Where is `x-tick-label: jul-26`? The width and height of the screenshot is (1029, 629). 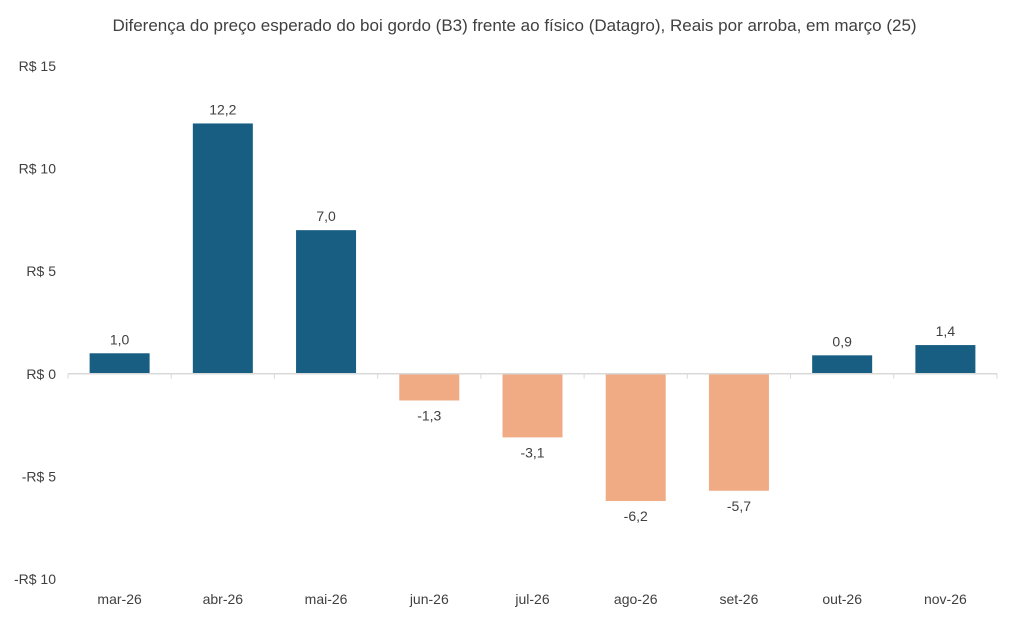 x-tick-label: jul-26 is located at coordinates (531, 599).